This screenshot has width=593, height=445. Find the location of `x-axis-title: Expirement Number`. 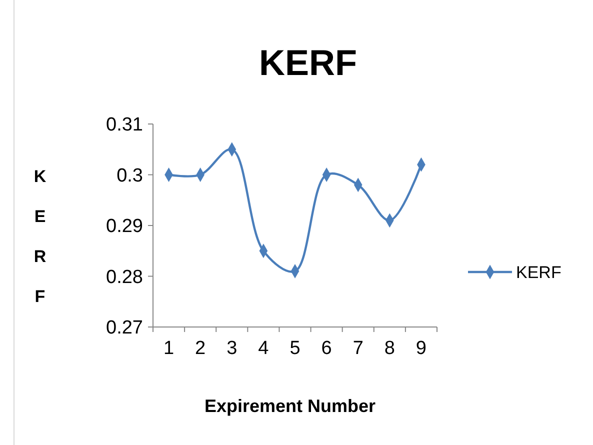

x-axis-title: Expirement Number is located at coordinates (290, 406).